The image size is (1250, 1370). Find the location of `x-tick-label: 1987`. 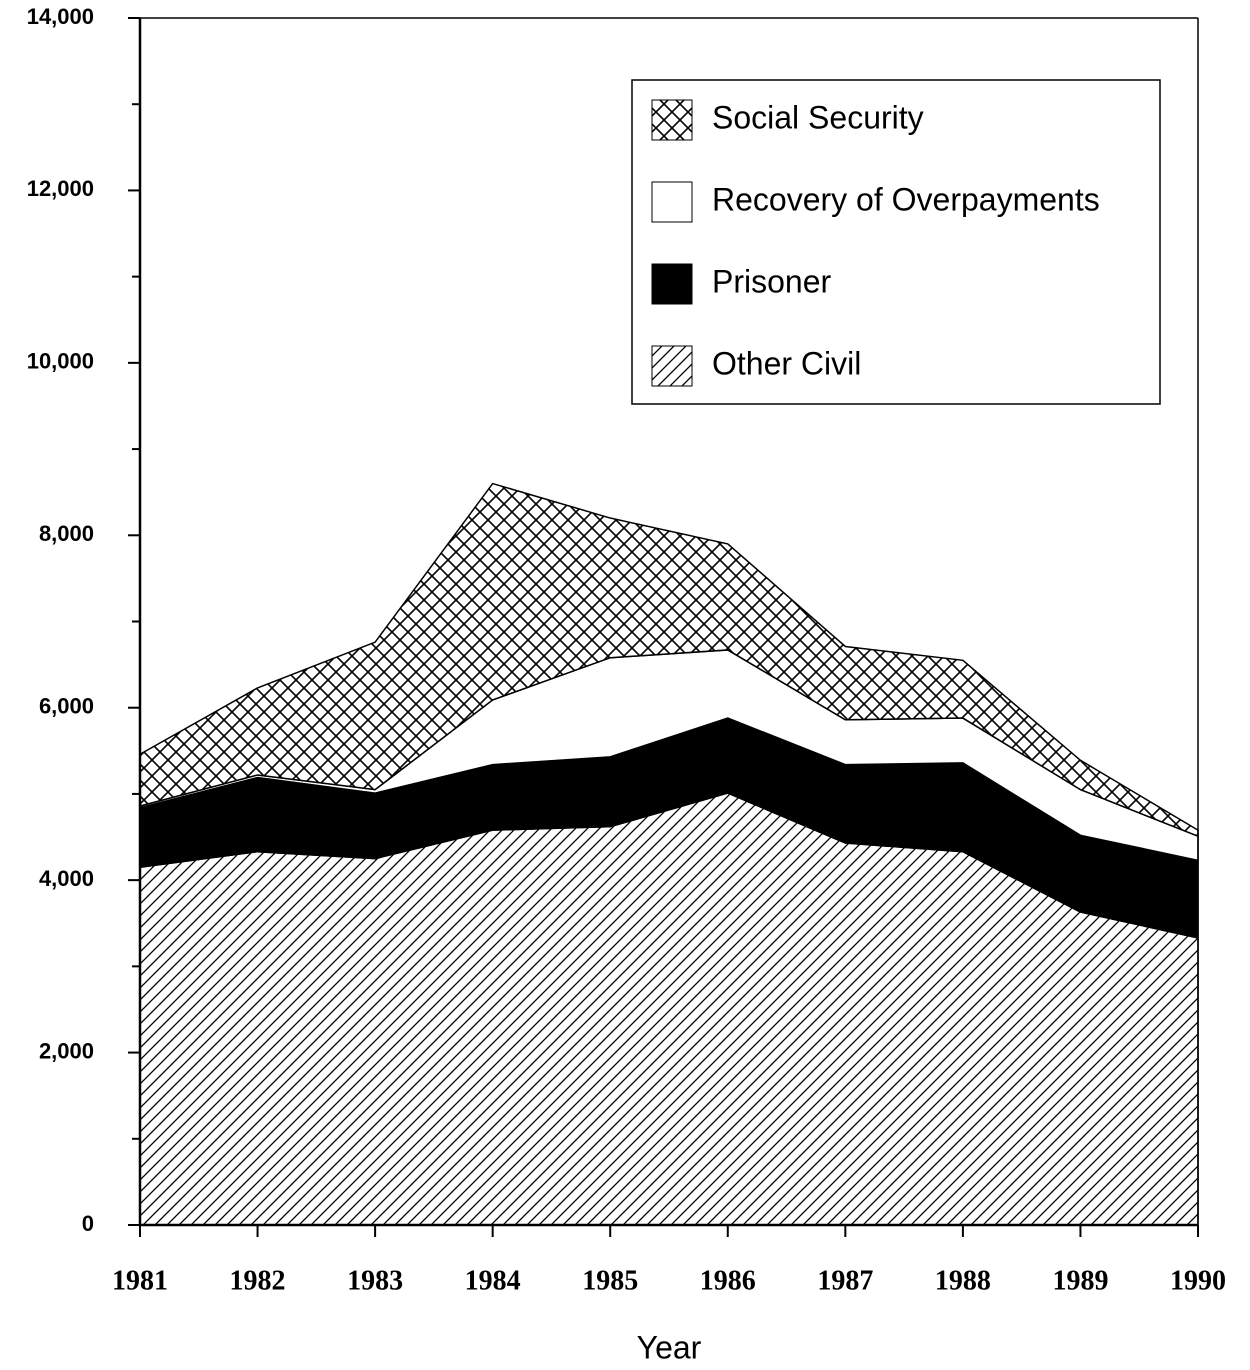

x-tick-label: 1987 is located at coordinates (845, 1280).